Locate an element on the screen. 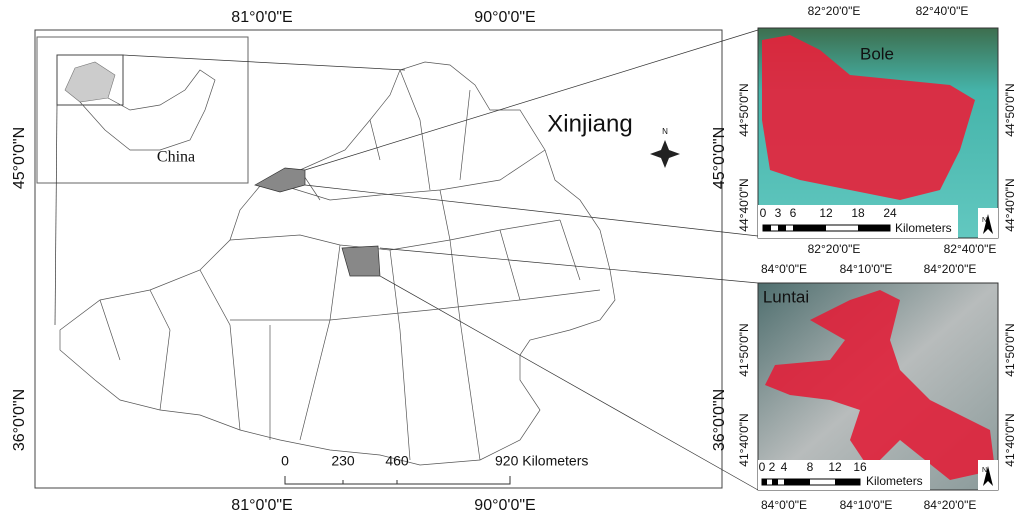  inset-china is located at coordinates (147, 110).